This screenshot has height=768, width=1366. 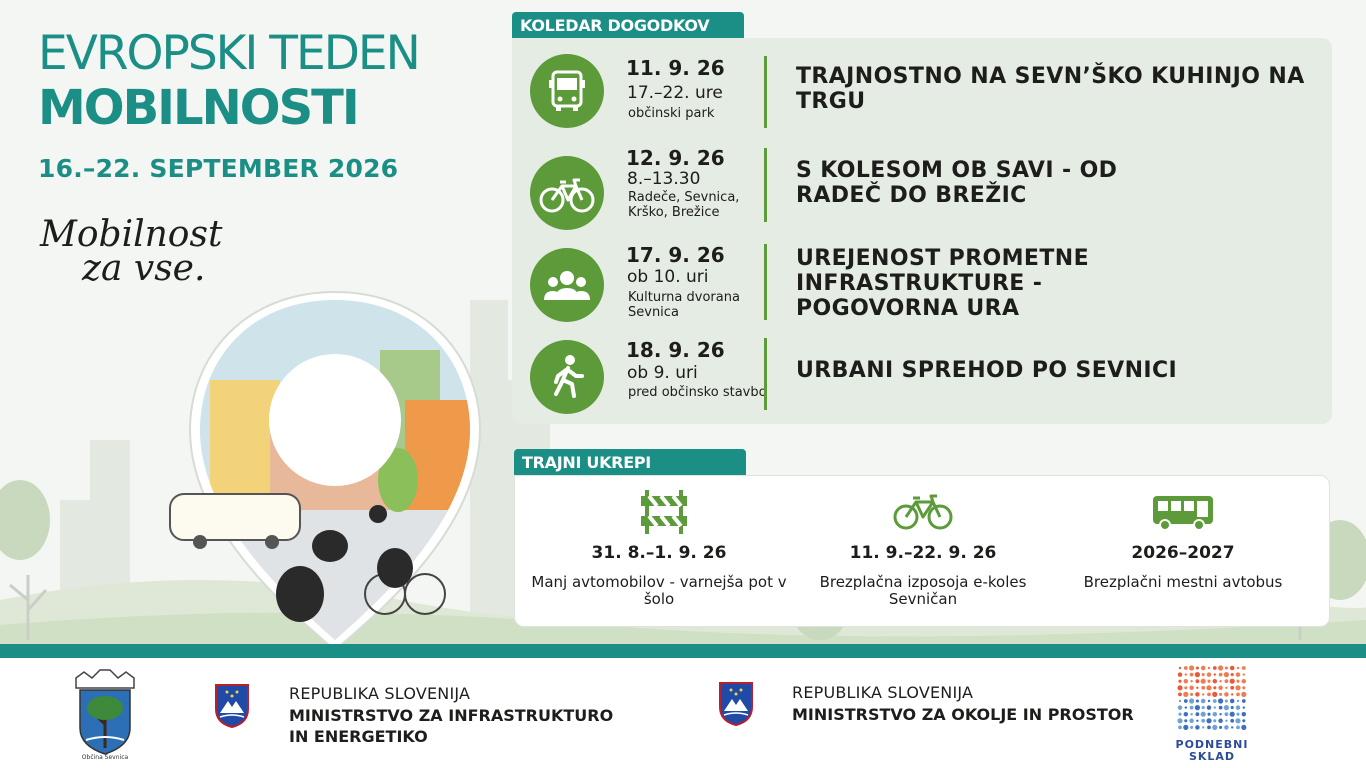 I want to click on title-line2: MOBILNOSTI, so click(x=199, y=108).